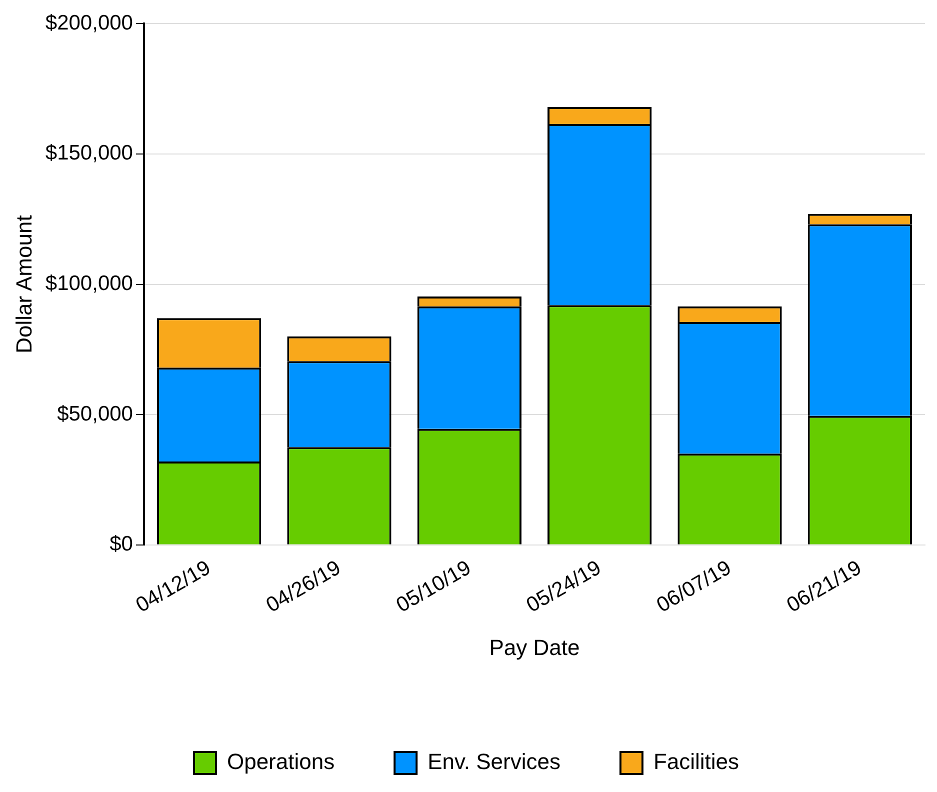  I want to click on legend-label: Operations, so click(280, 761).